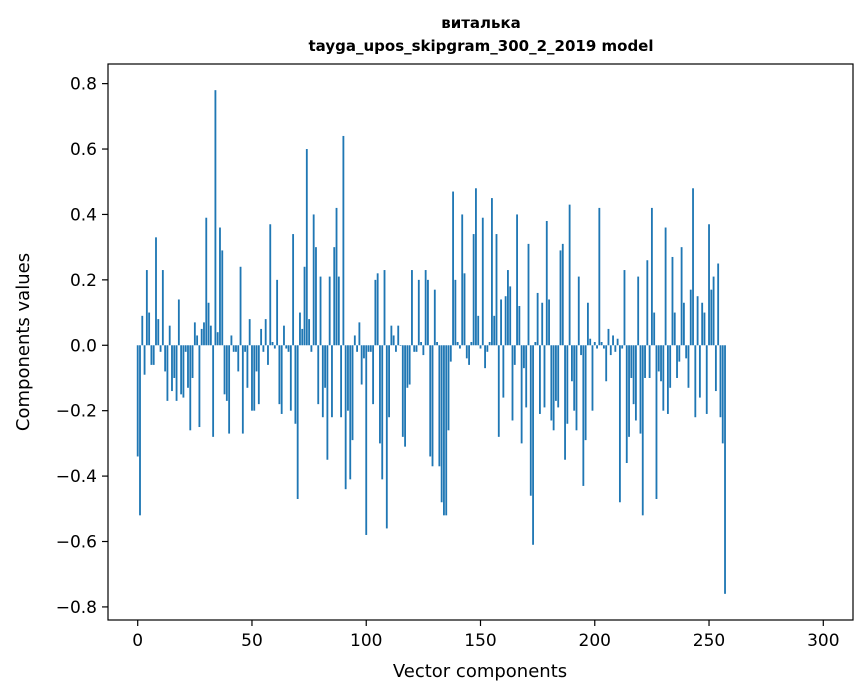  What do you see at coordinates (76, 608) in the screenshot?
I see `y-tick-label: −0.8` at bounding box center [76, 608].